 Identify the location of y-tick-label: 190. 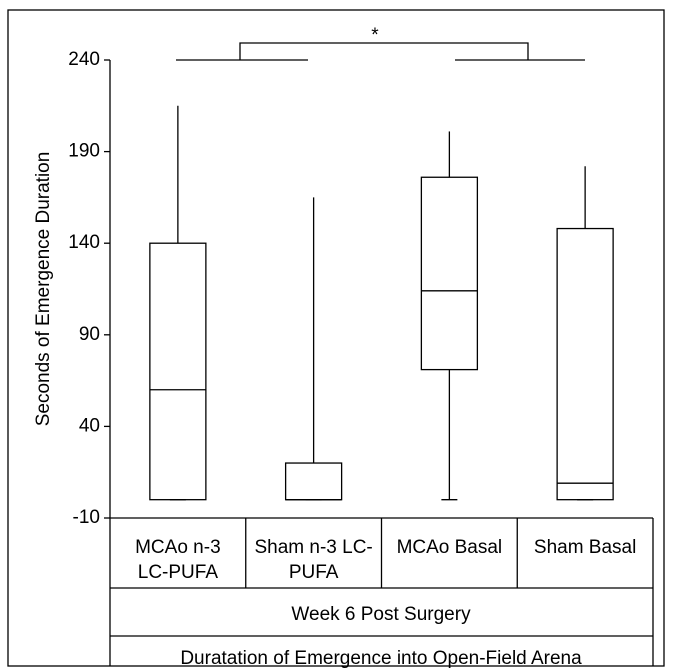
(84, 151).